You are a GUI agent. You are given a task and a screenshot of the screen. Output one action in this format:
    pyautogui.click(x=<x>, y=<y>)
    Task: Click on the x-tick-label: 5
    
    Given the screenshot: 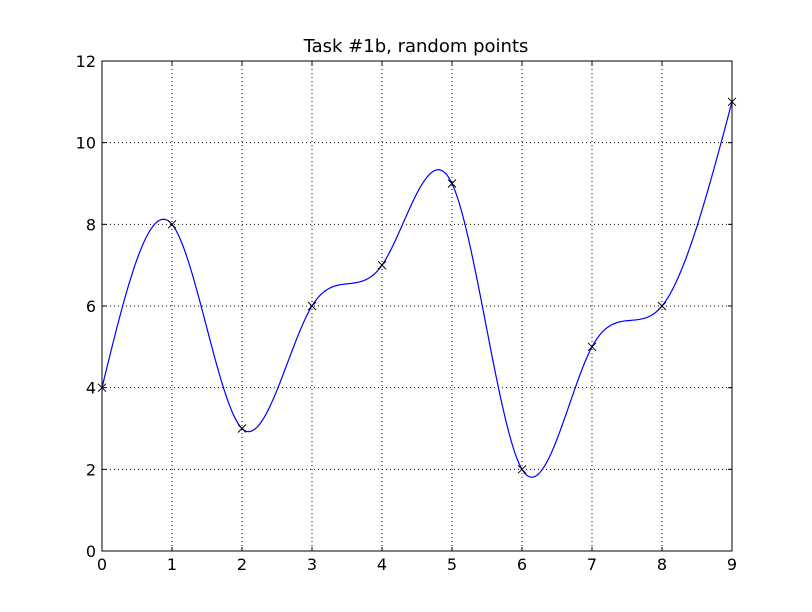 What is the action you would take?
    pyautogui.click(x=452, y=564)
    